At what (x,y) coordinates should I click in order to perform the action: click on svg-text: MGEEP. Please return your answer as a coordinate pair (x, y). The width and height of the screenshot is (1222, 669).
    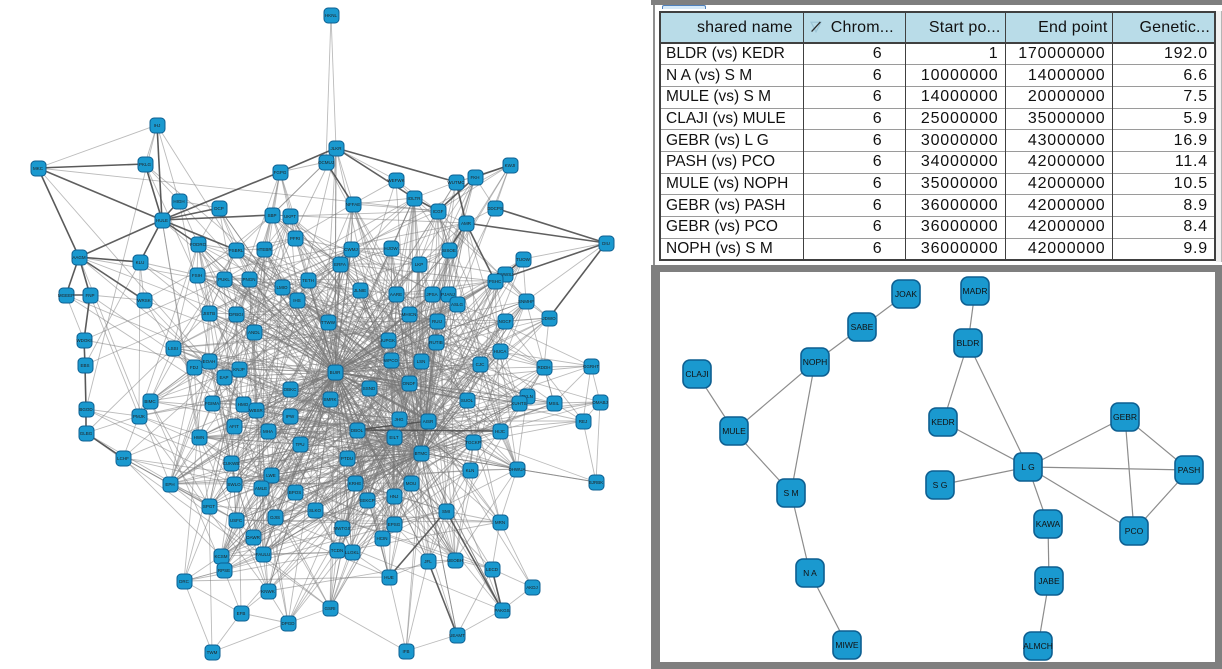
    Looking at the image, I should click on (66, 295).